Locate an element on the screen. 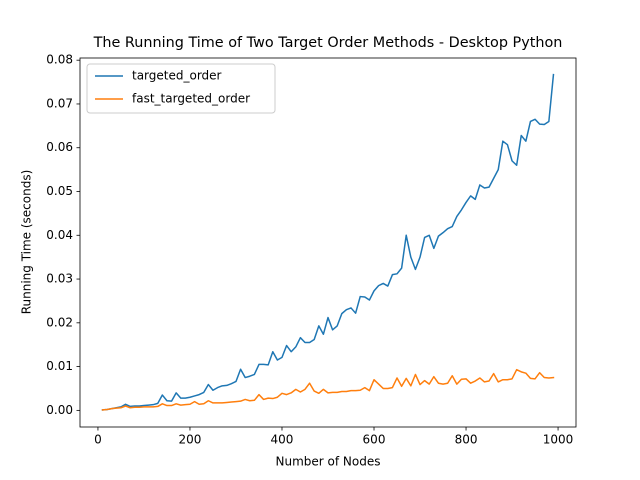 This screenshot has width=640, height=480. legend-label: targeted_order is located at coordinates (177, 76).